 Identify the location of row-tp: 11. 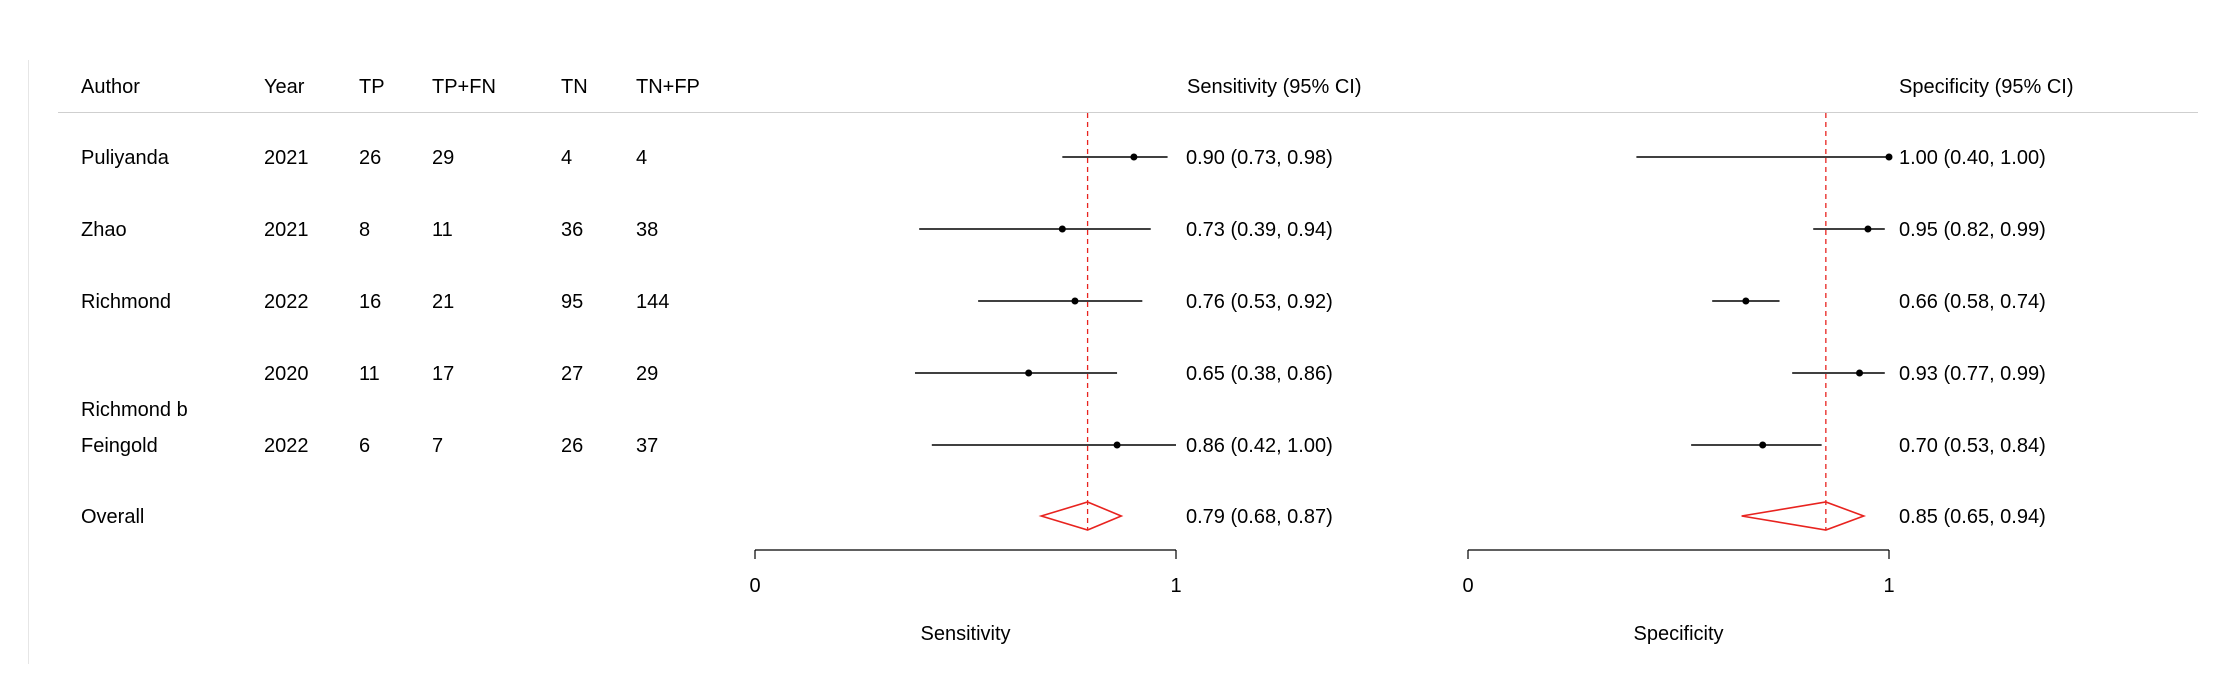
(369, 374).